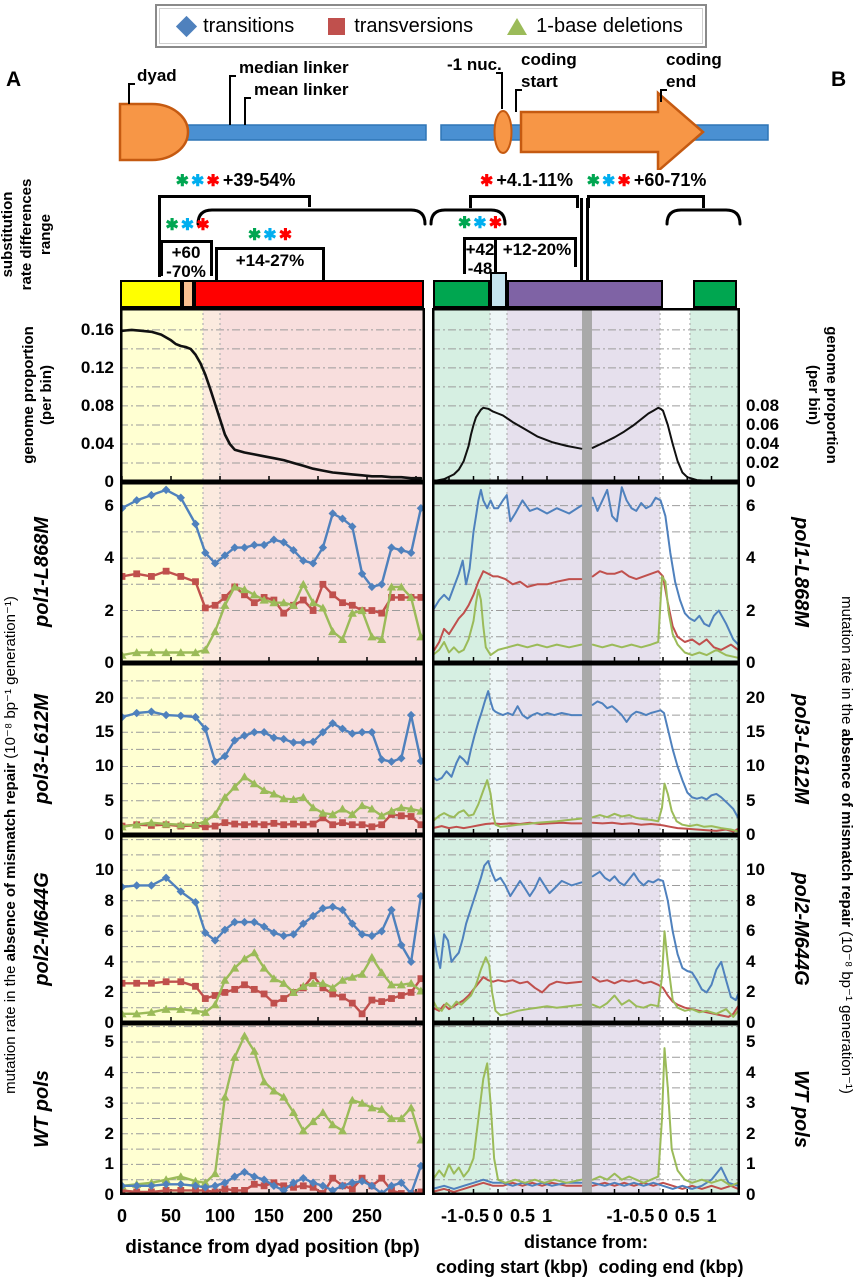  I want to click on side-label-pre: mutation rate in the, so click(10, 1027).